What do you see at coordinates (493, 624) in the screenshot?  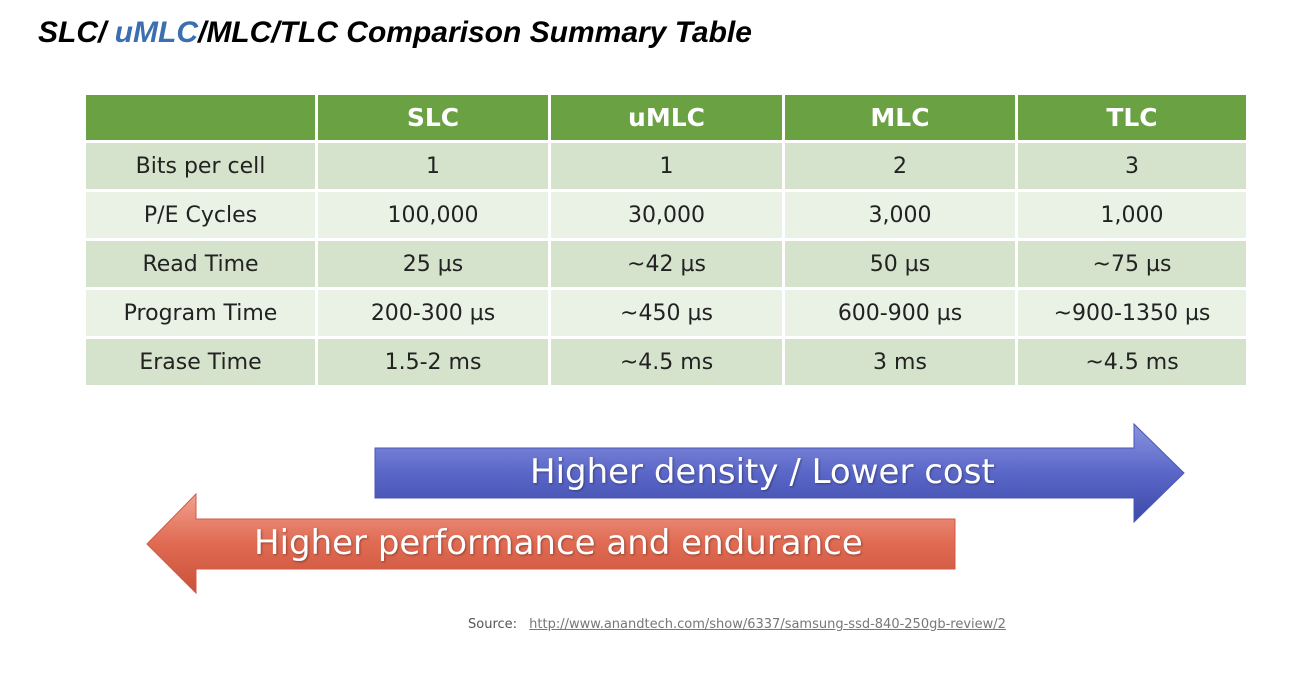 I see `source-label: Source:` at bounding box center [493, 624].